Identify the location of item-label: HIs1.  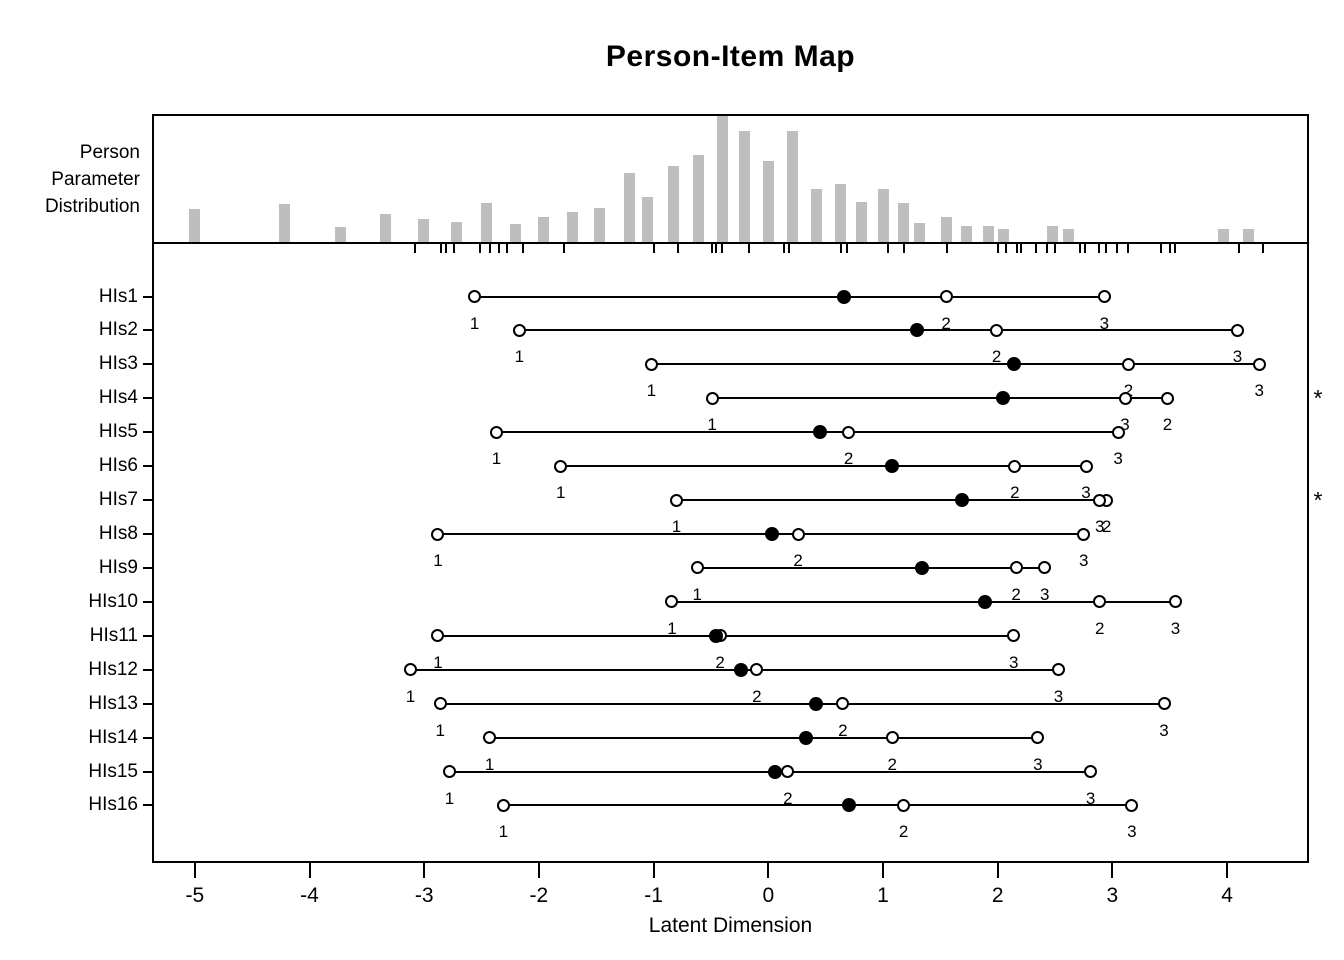
(118, 296).